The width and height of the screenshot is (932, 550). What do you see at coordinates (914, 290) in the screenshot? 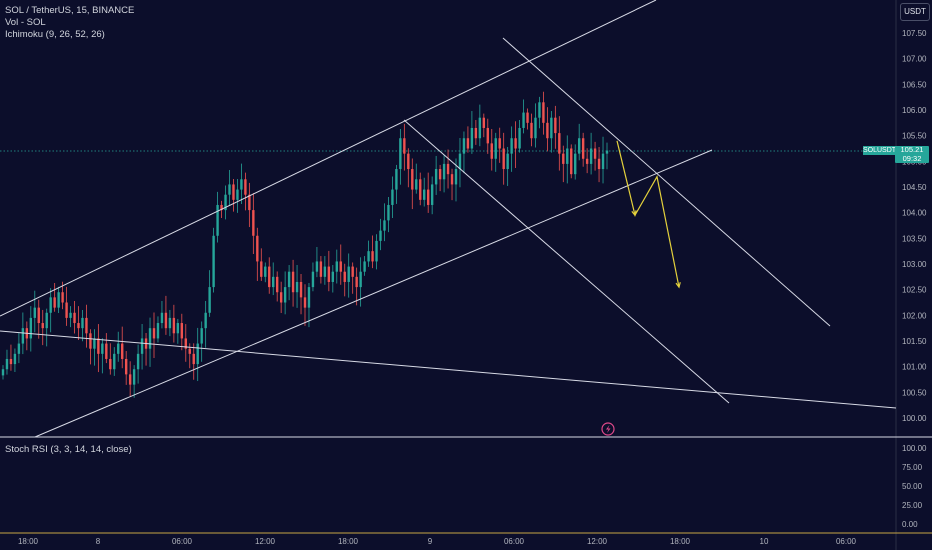
I see `price-tick-label: 102.50` at bounding box center [914, 290].